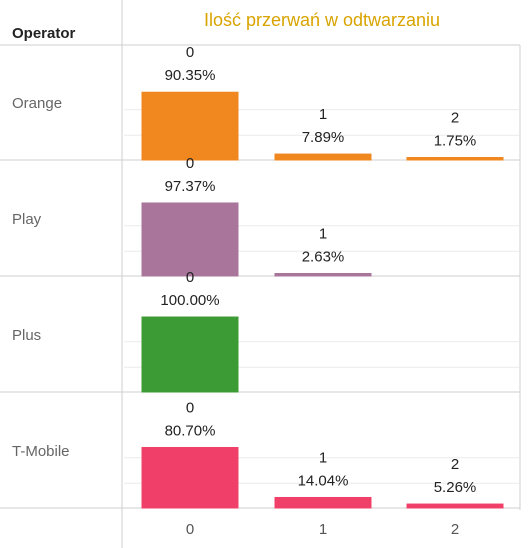 The width and height of the screenshot is (528, 548). Describe the element at coordinates (190, 430) in the screenshot. I see `bar-value-label: 80.70%` at that location.